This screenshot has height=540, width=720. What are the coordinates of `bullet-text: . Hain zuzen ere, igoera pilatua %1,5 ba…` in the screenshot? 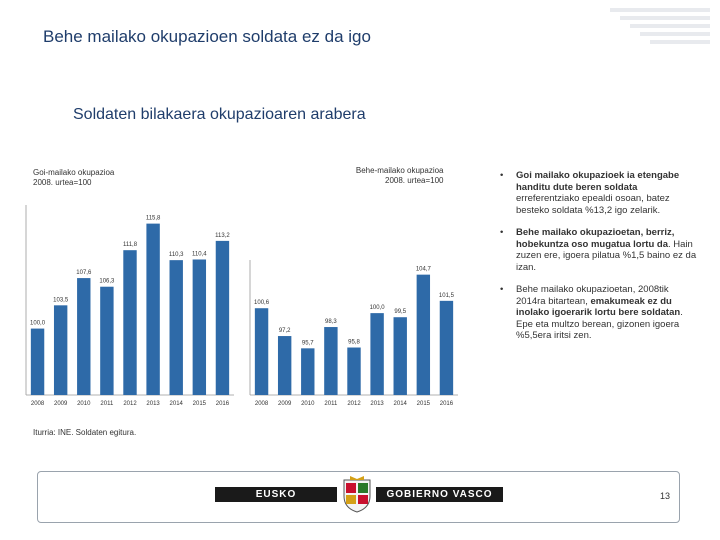 It's located at (606, 255).